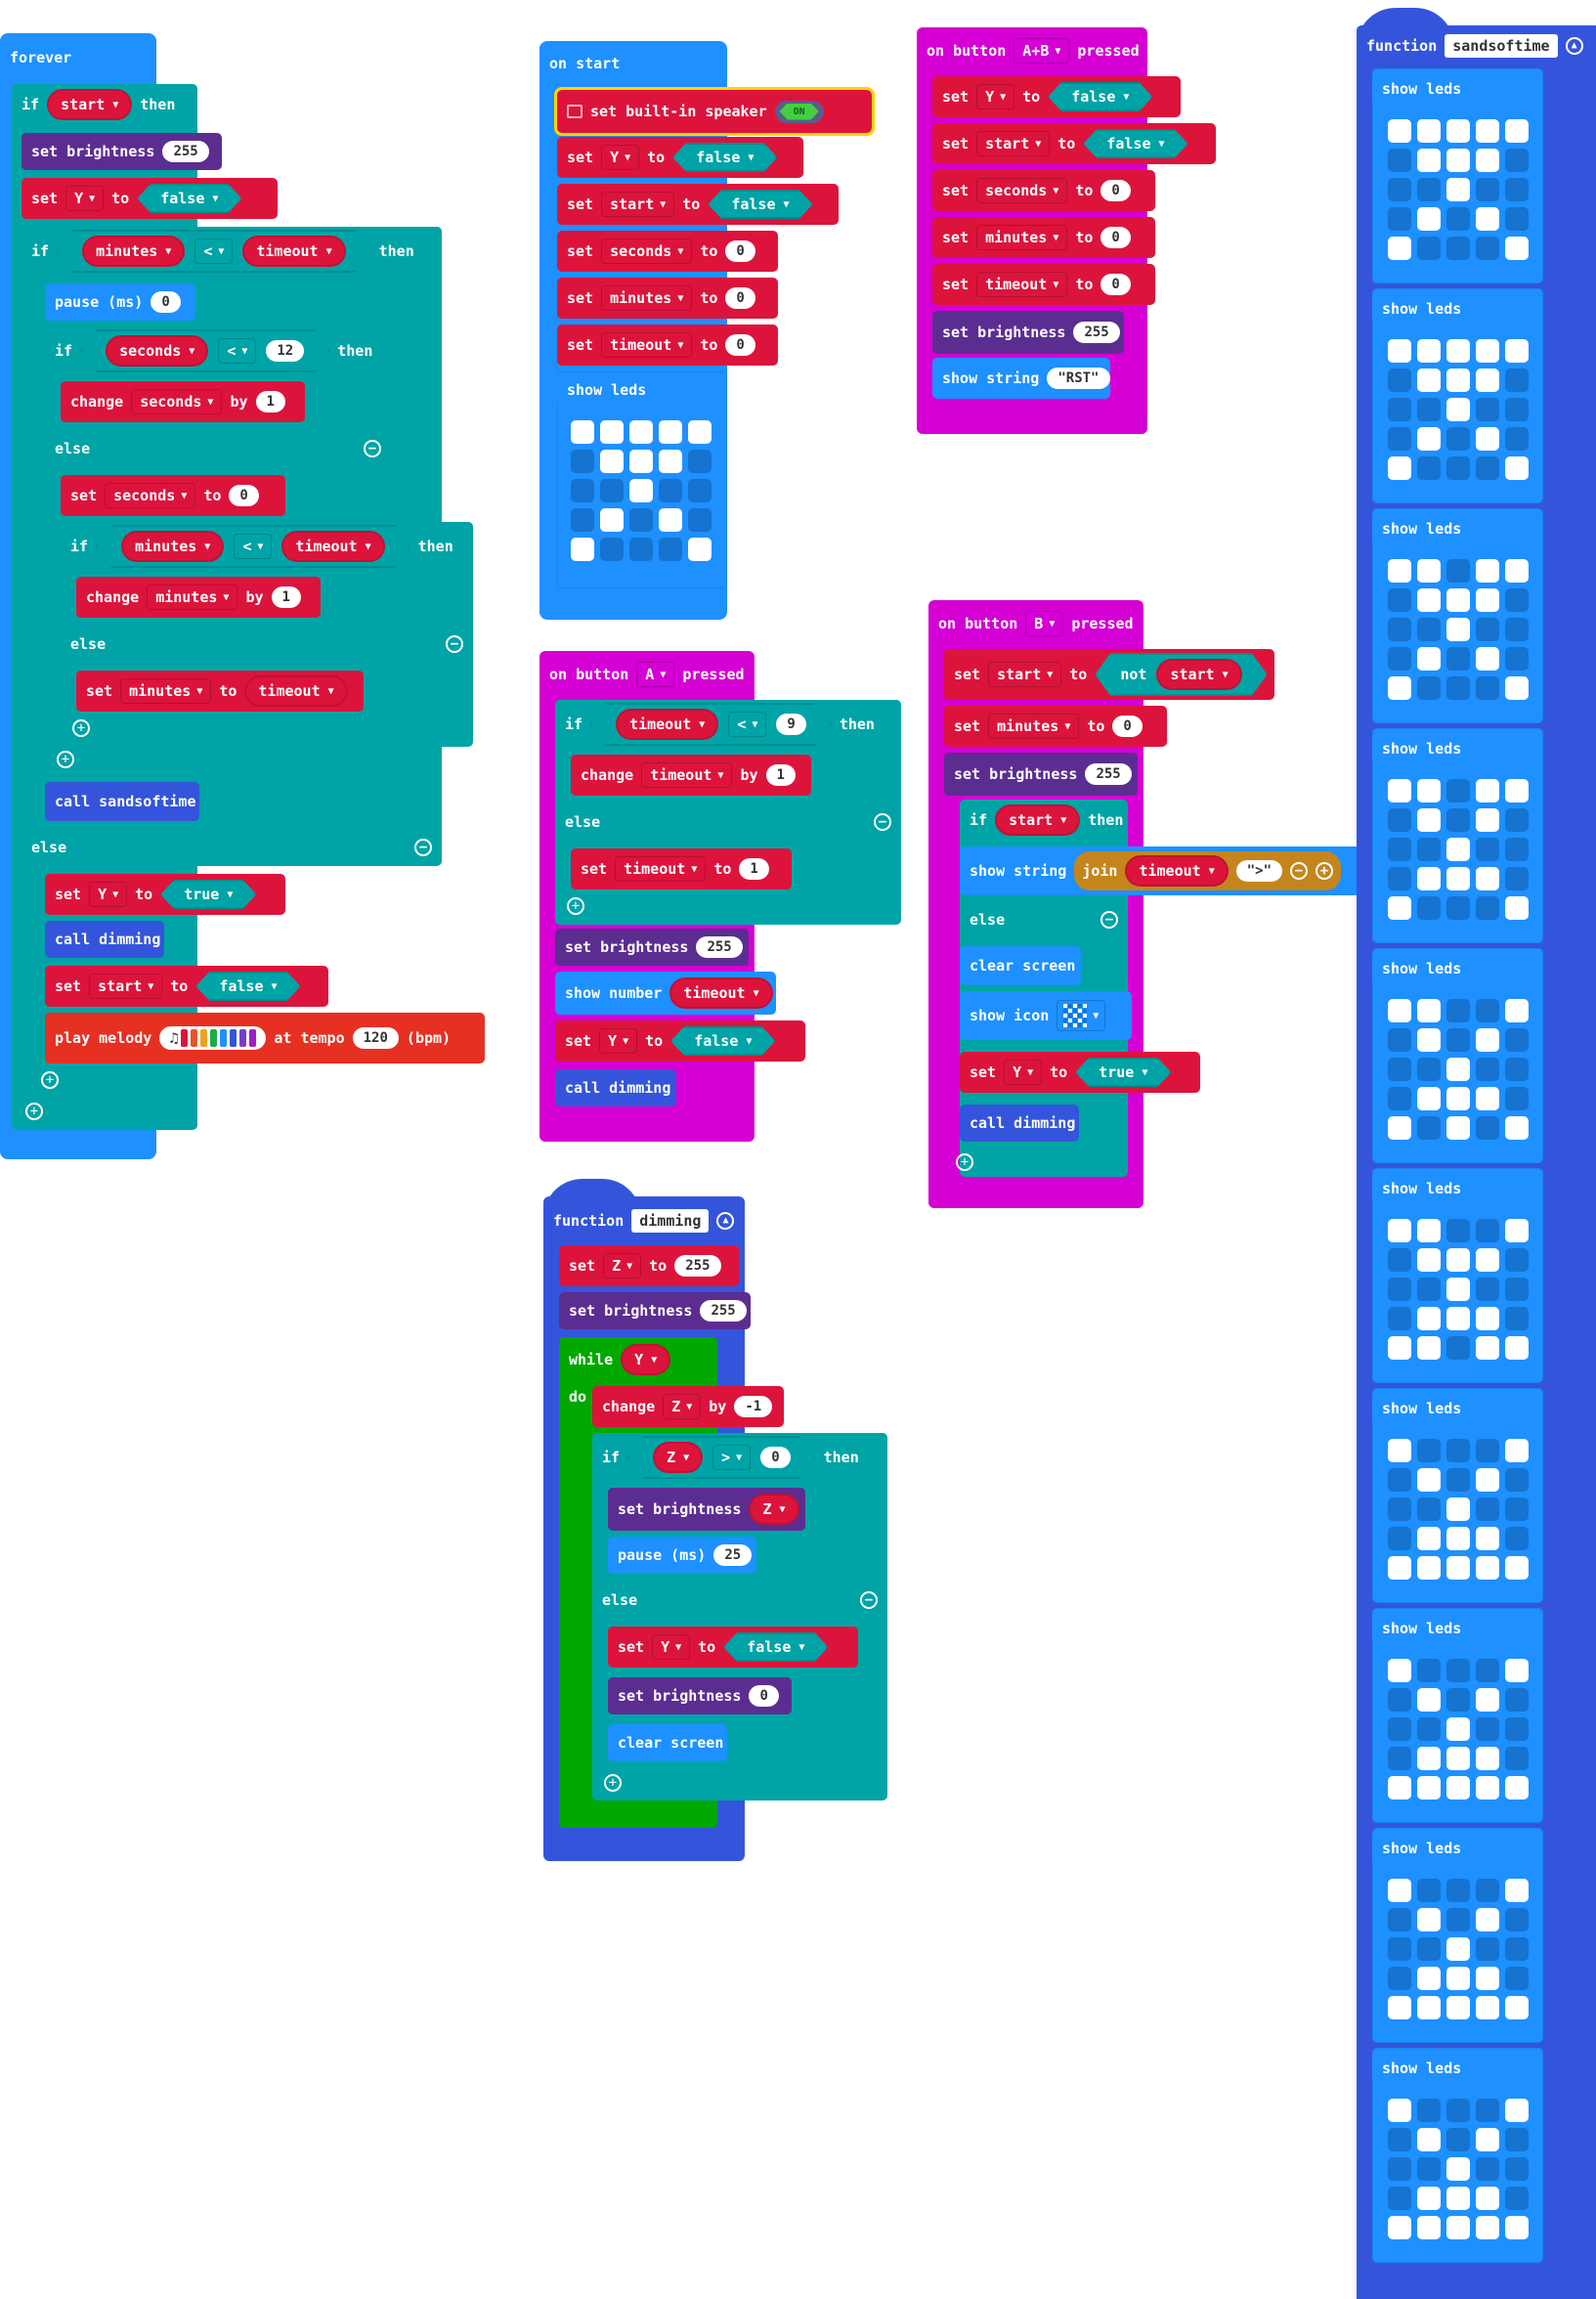 The height and width of the screenshot is (2299, 1596). Describe the element at coordinates (1019, 1124) in the screenshot. I see `call-dimming-block: call dimming` at that location.